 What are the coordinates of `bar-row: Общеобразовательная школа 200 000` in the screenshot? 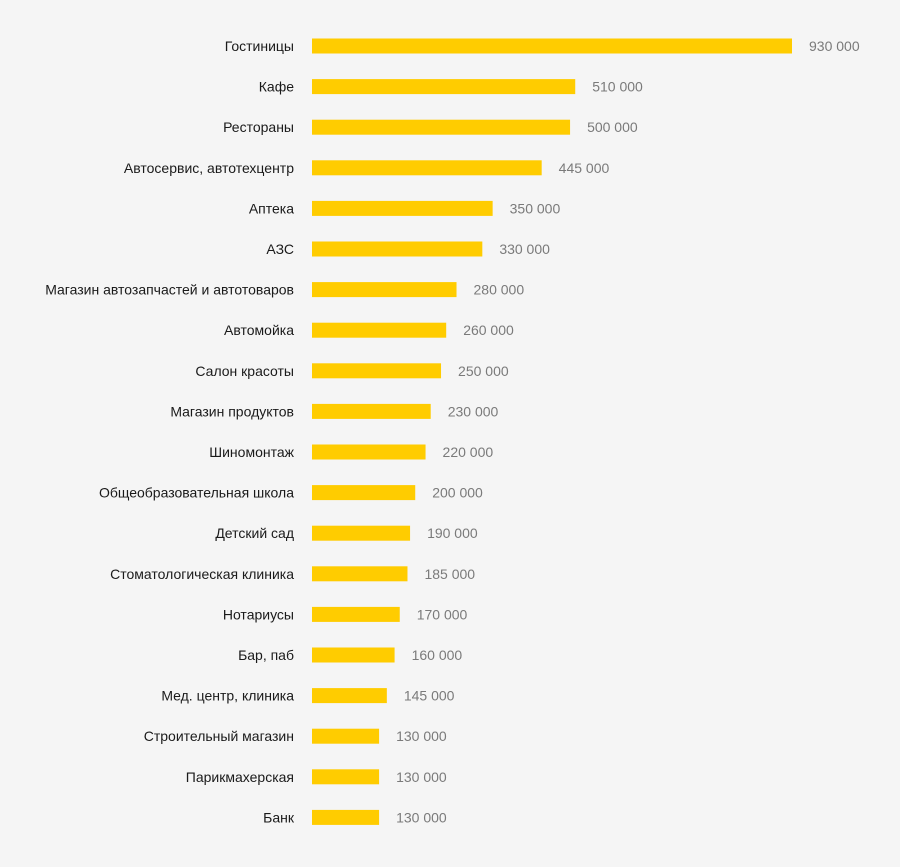 It's located at (291, 493).